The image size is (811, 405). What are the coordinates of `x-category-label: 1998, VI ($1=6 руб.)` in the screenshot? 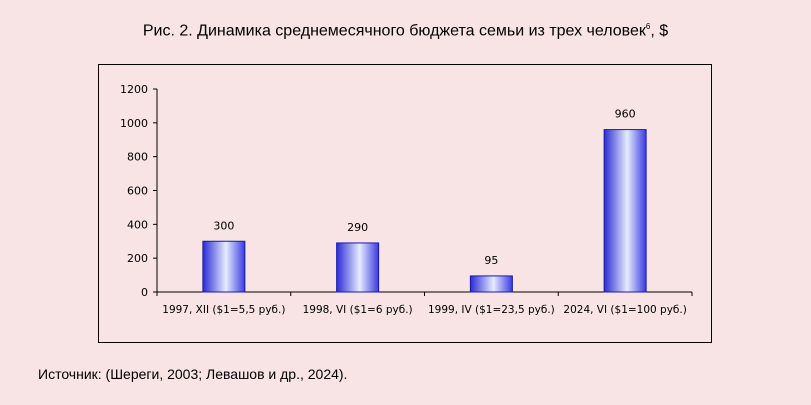 It's located at (358, 310).